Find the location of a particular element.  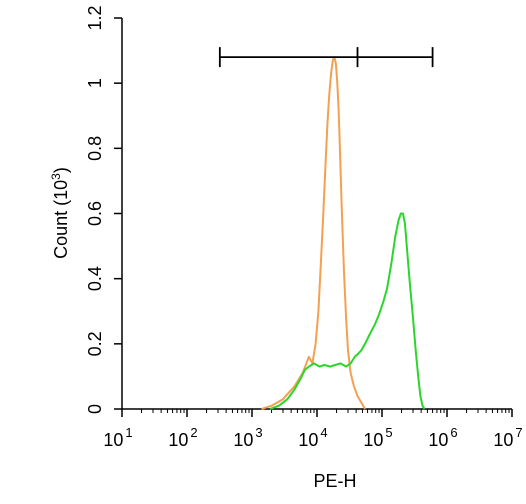

y-tick-label: 0 is located at coordinates (95, 409).